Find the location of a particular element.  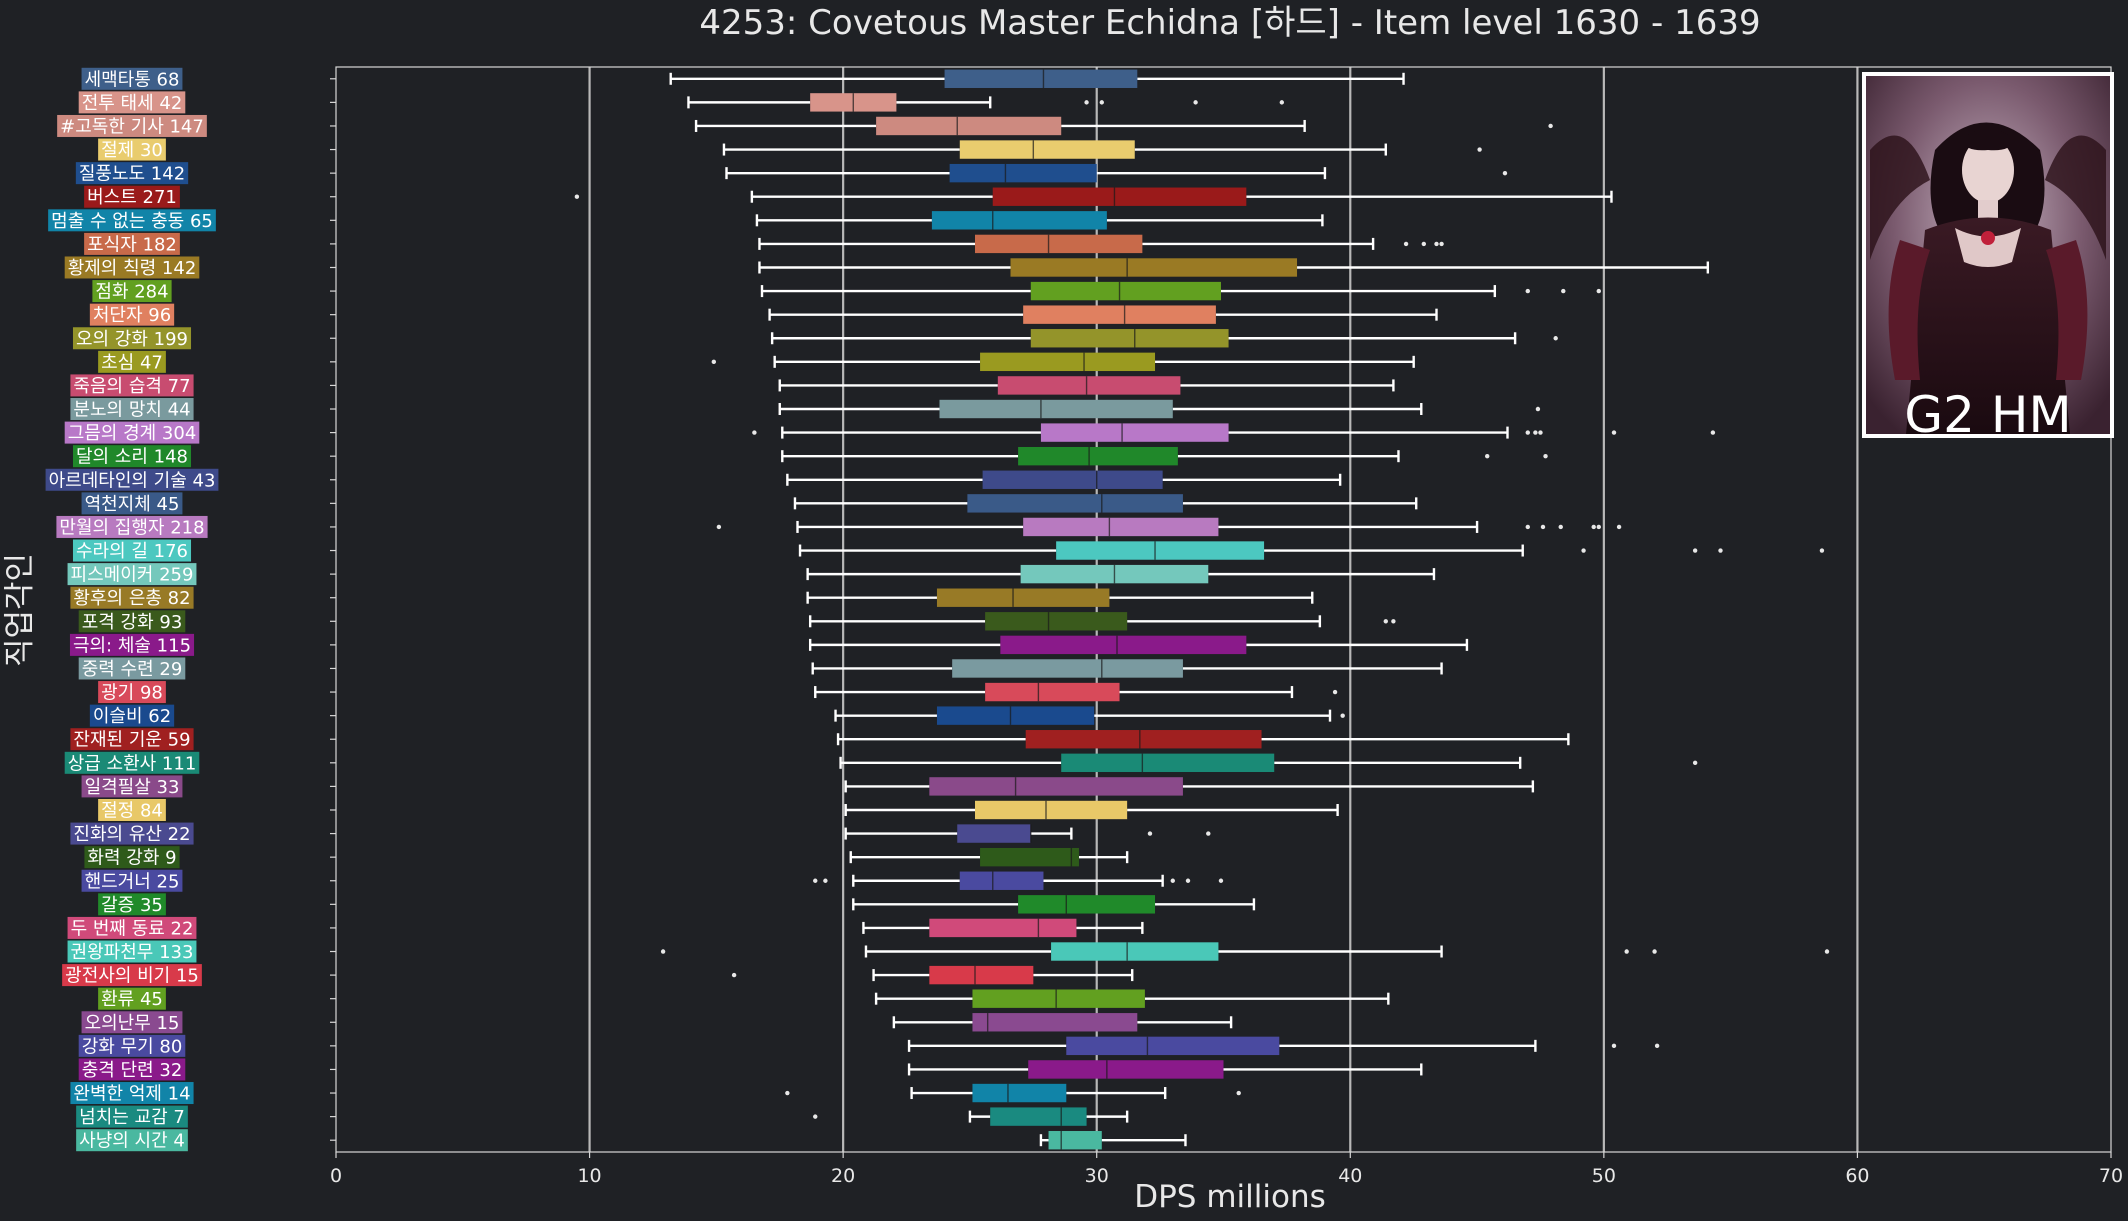

category-label-text: 만월의 집행자 218 is located at coordinates (131, 527).